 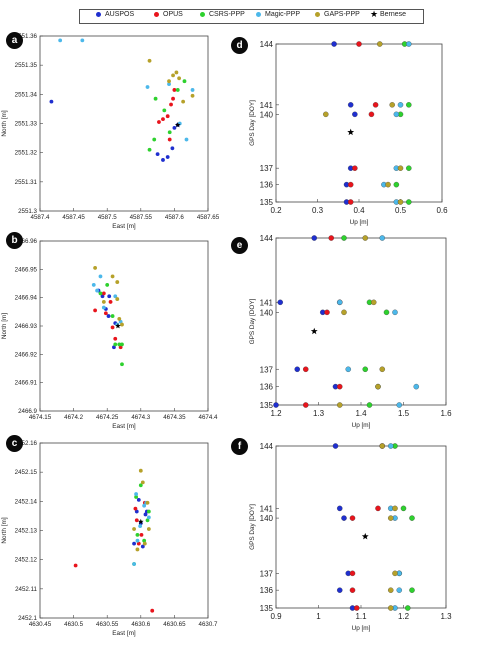 I want to click on y-tick-label: 2452.16, so click(x=26, y=443).